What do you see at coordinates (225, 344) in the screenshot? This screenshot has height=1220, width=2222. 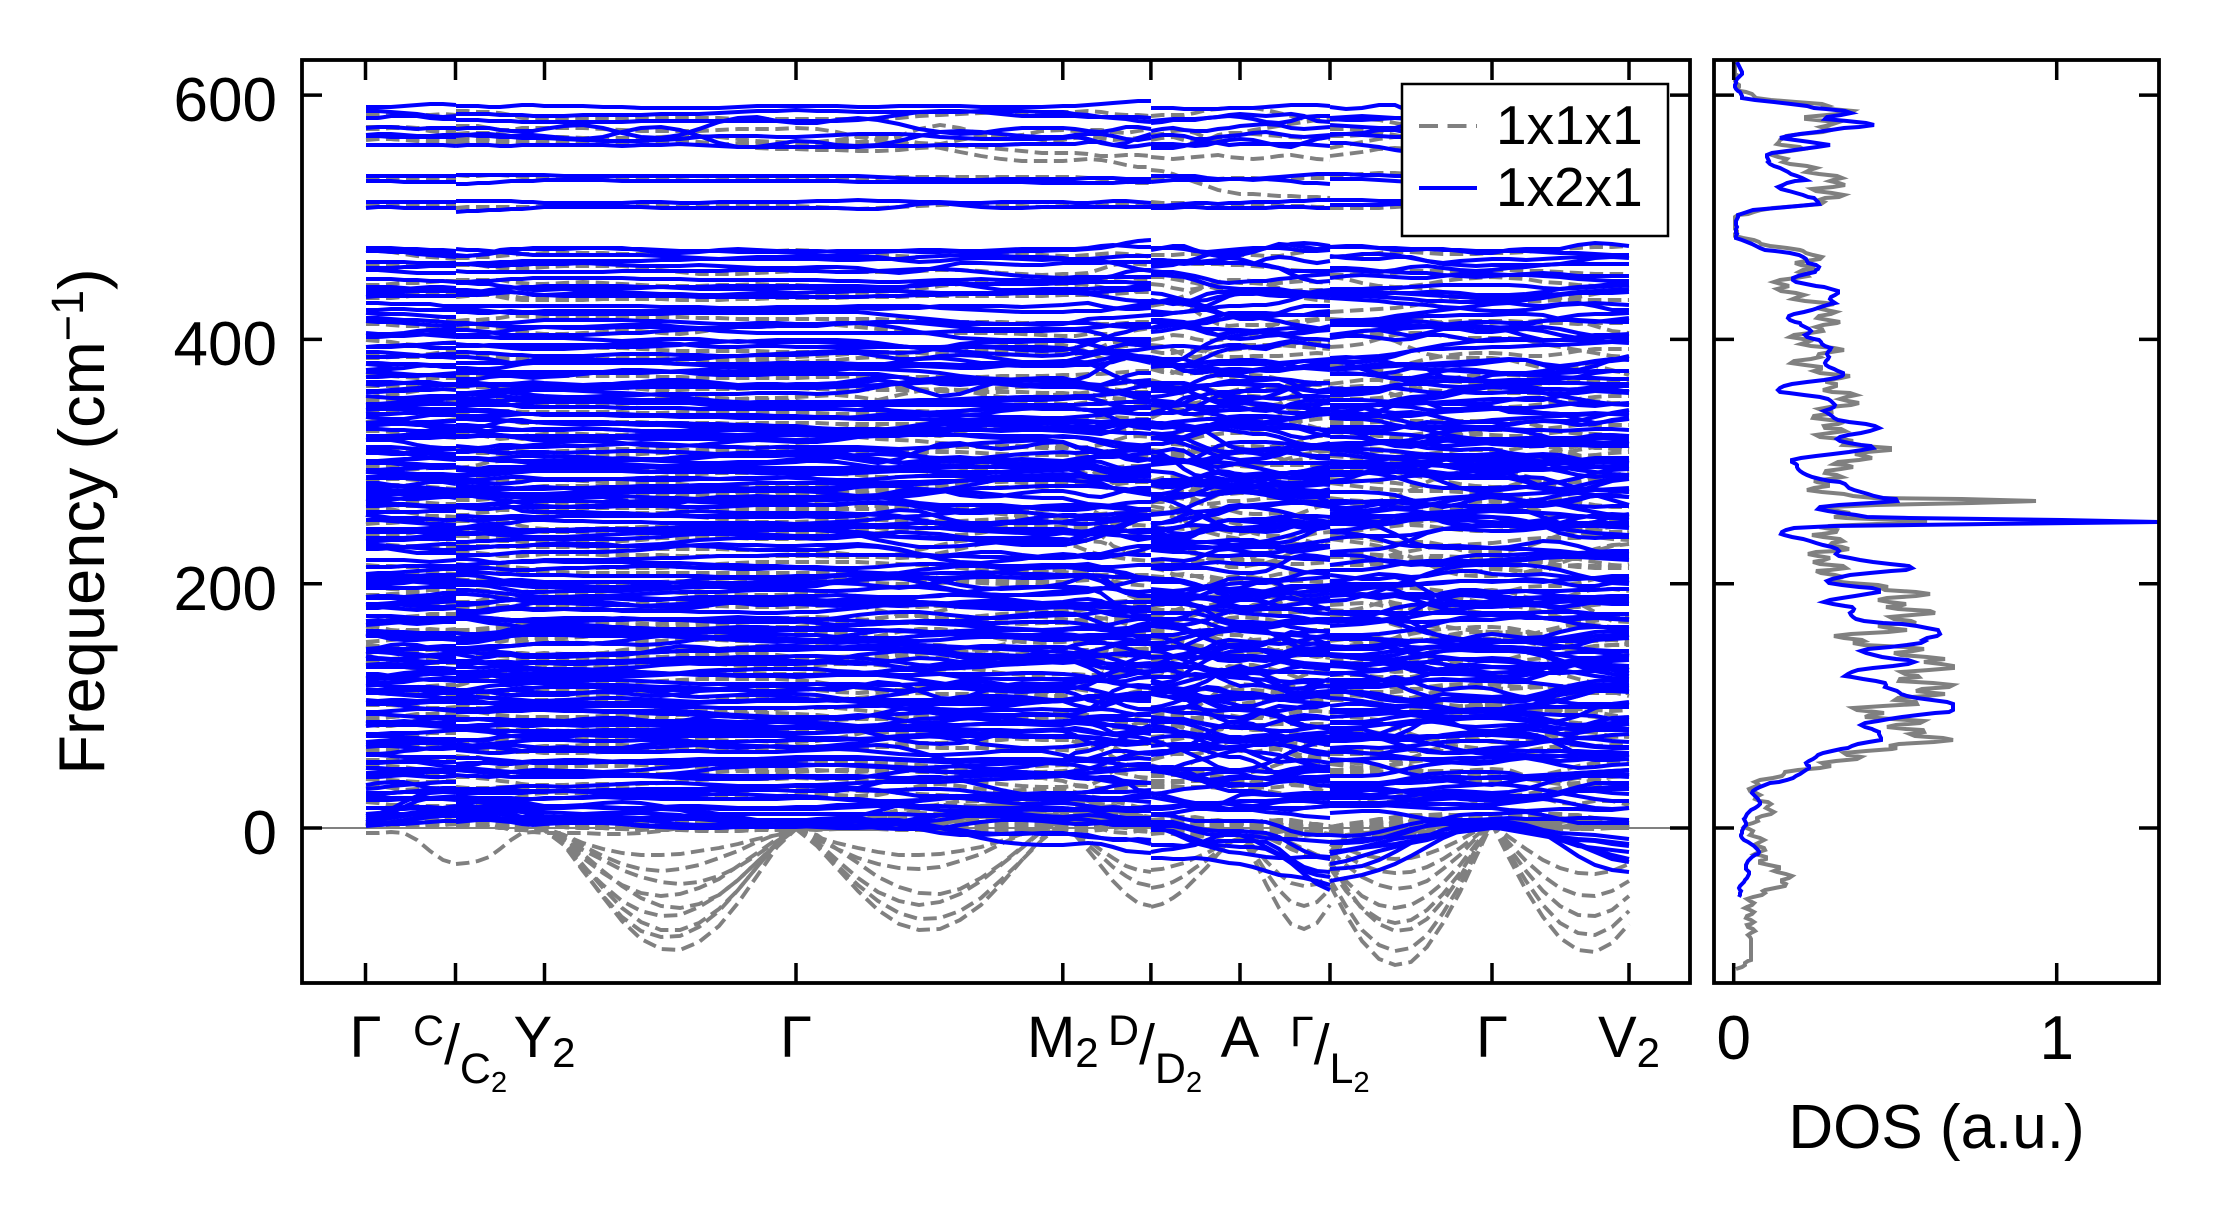 I see `svg-text: 400` at bounding box center [225, 344].